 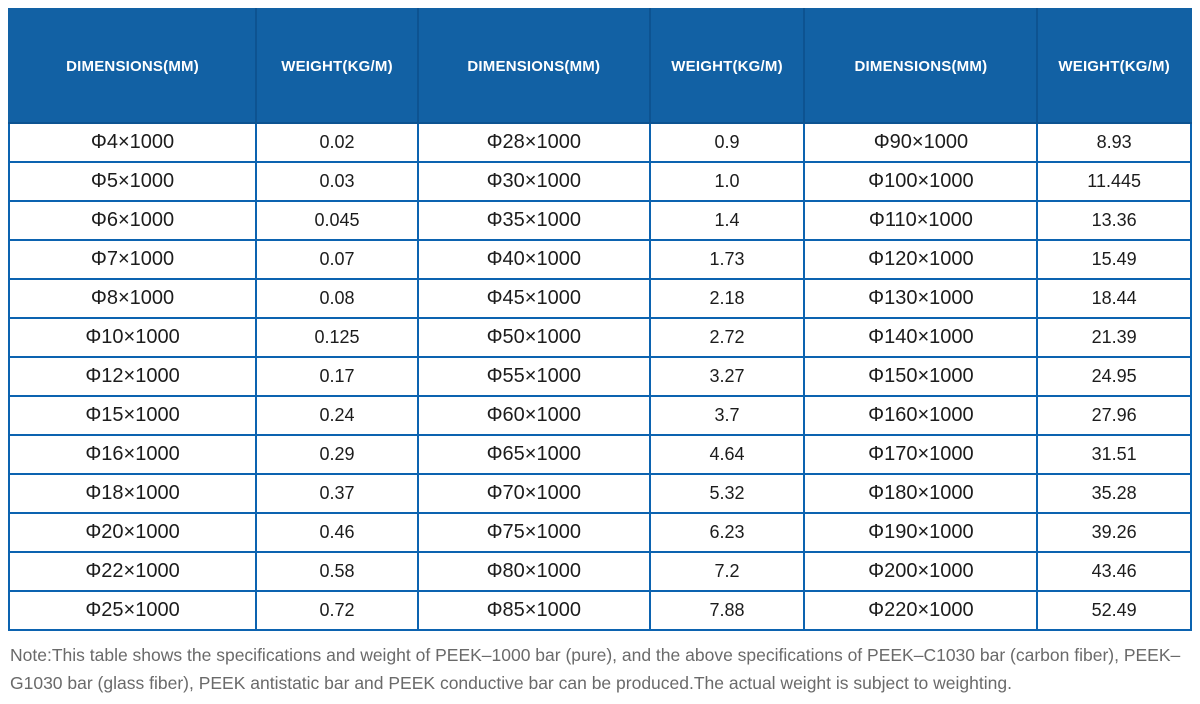 What do you see at coordinates (533, 454) in the screenshot?
I see `dimension-cell: Φ65×1000` at bounding box center [533, 454].